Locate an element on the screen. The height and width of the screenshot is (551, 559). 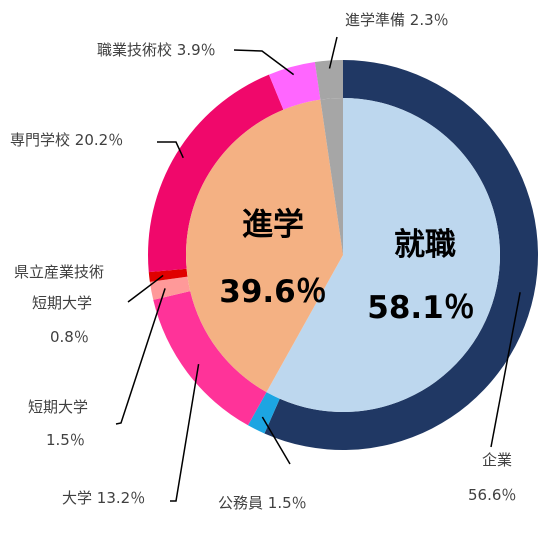
inner-value-1: 58.1％ is located at coordinates (421, 308).